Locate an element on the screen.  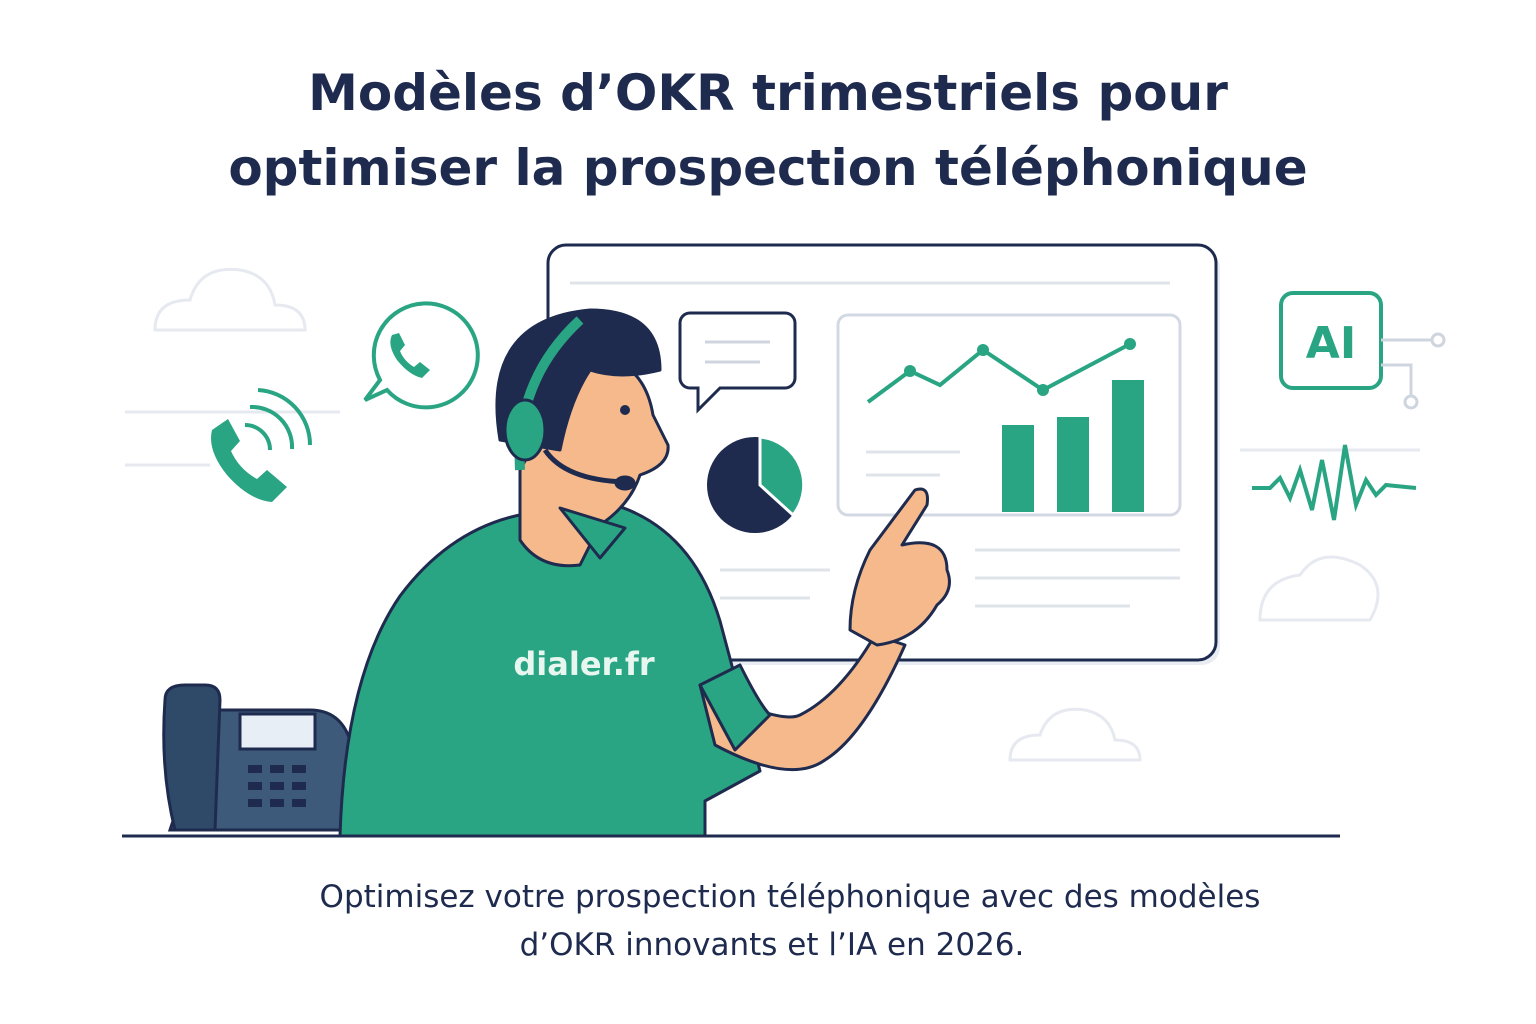
desk-phone is located at coordinates (259, 757).